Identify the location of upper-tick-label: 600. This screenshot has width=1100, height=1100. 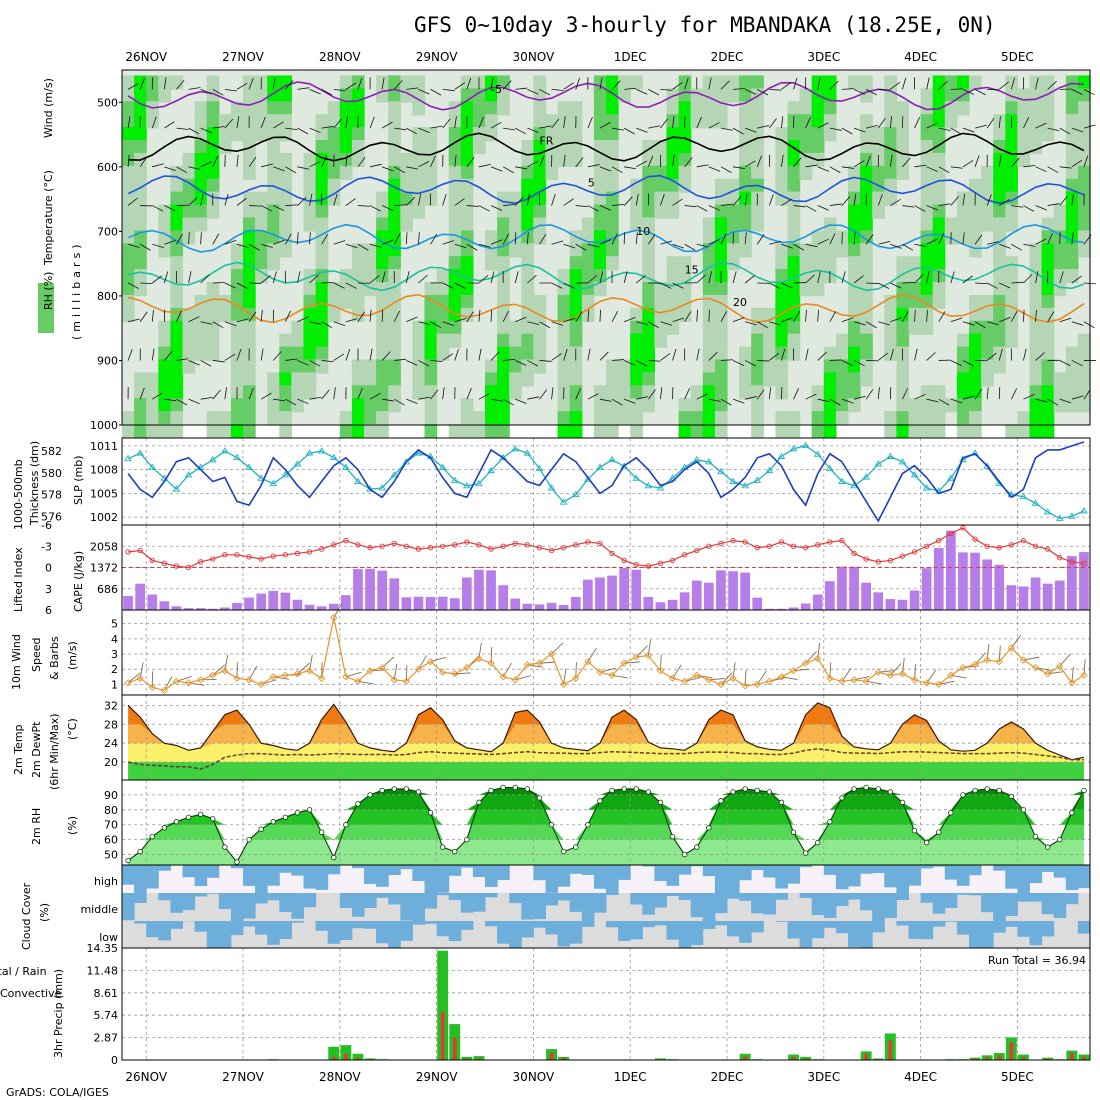
(107, 167).